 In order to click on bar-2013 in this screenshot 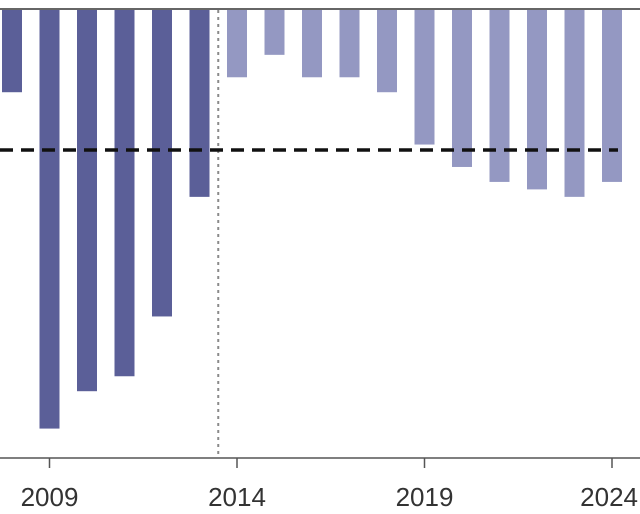, I will do `click(199, 103)`.